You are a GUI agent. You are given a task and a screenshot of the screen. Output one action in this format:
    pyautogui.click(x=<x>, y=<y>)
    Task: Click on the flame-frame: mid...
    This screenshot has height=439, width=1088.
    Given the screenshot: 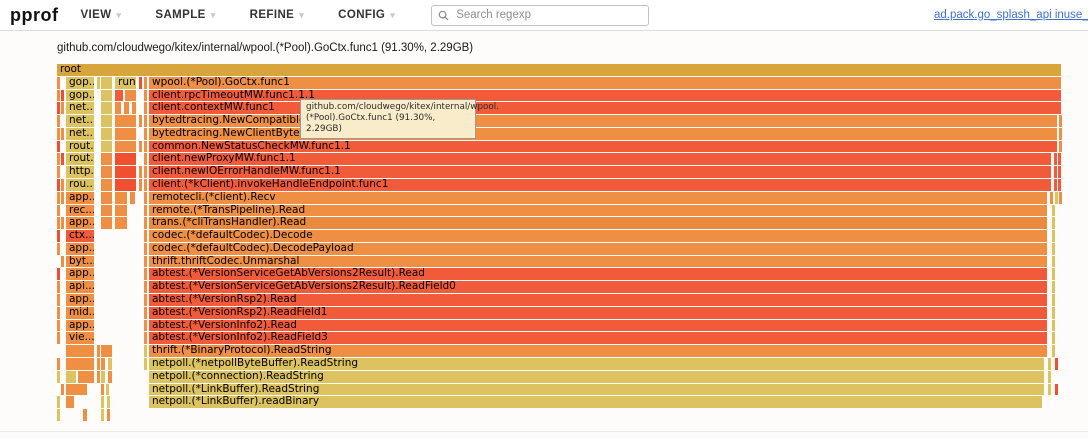 What is the action you would take?
    pyautogui.click(x=80, y=312)
    